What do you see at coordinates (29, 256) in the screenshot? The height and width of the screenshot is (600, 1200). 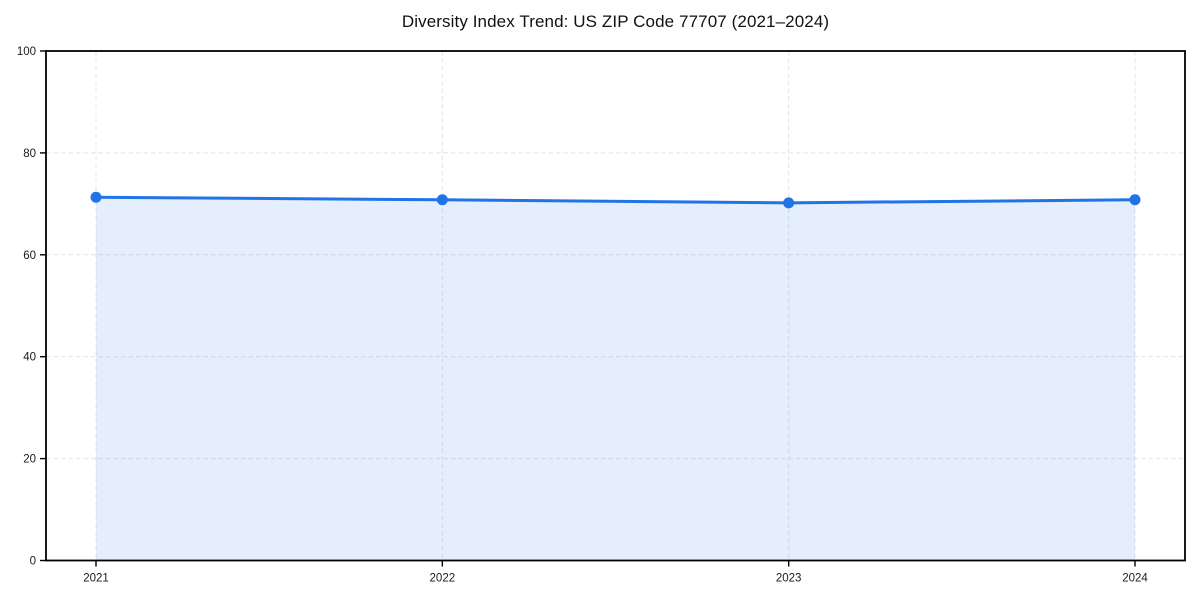 I see `y-tick-label: 60` at bounding box center [29, 256].